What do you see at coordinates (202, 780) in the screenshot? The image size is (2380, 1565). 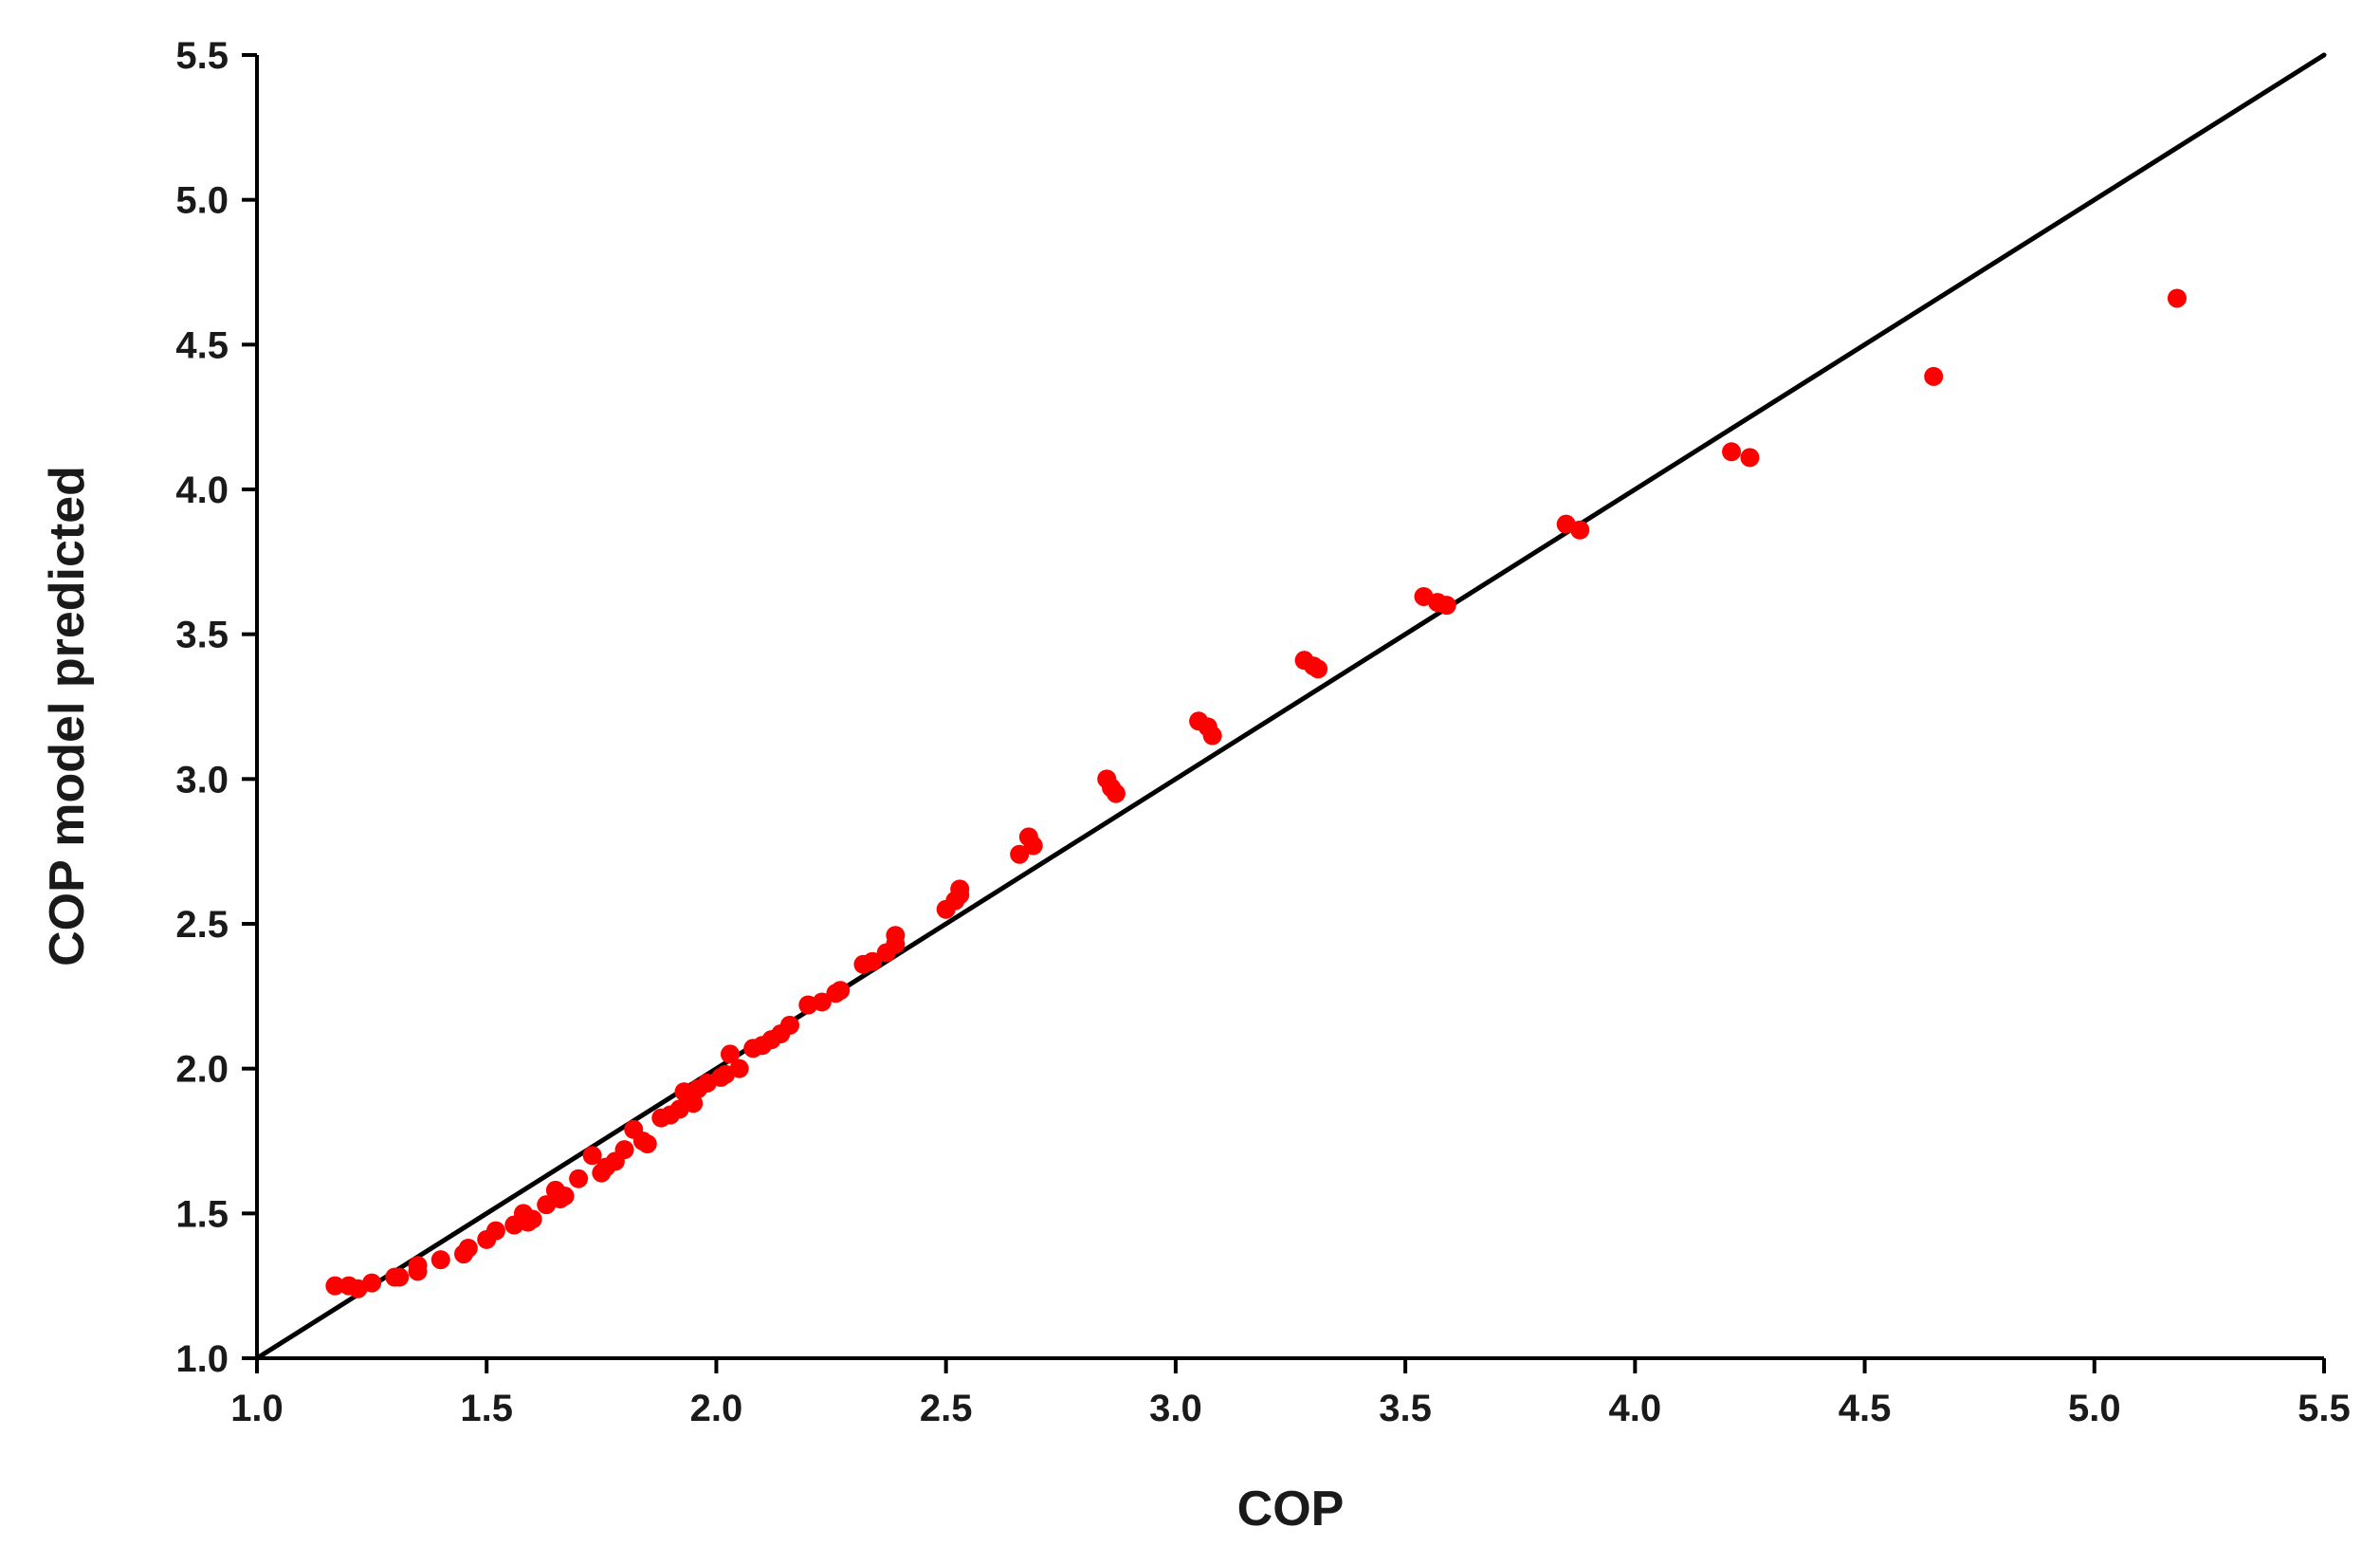 I see `y-tick-label: 3.0` at bounding box center [202, 780].